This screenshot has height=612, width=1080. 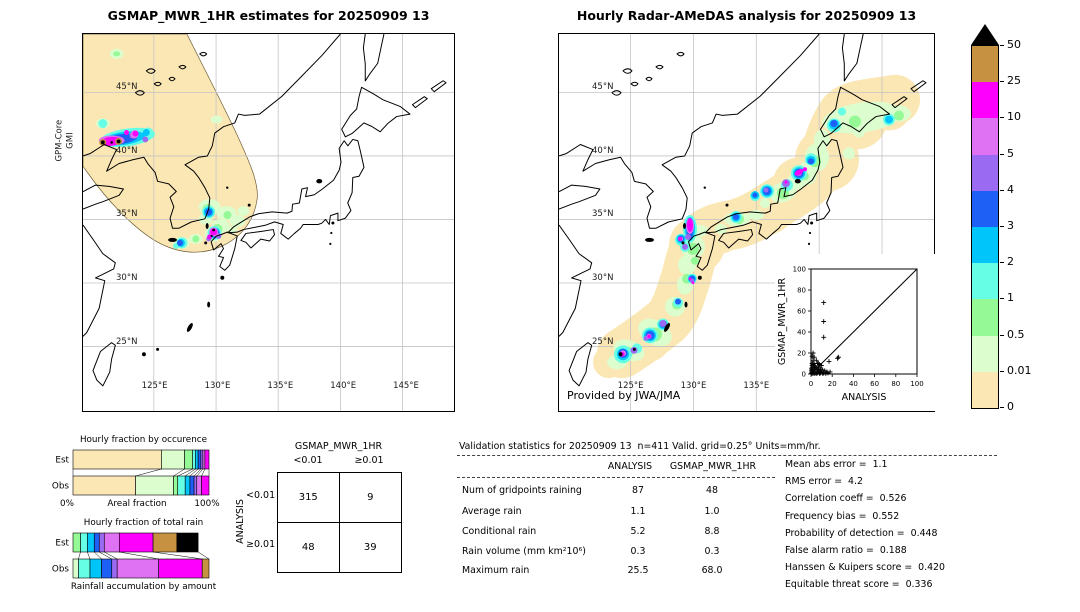 What do you see at coordinates (1019, 370) in the screenshot?
I see `colorbar-tick-label: 0.01` at bounding box center [1019, 370].